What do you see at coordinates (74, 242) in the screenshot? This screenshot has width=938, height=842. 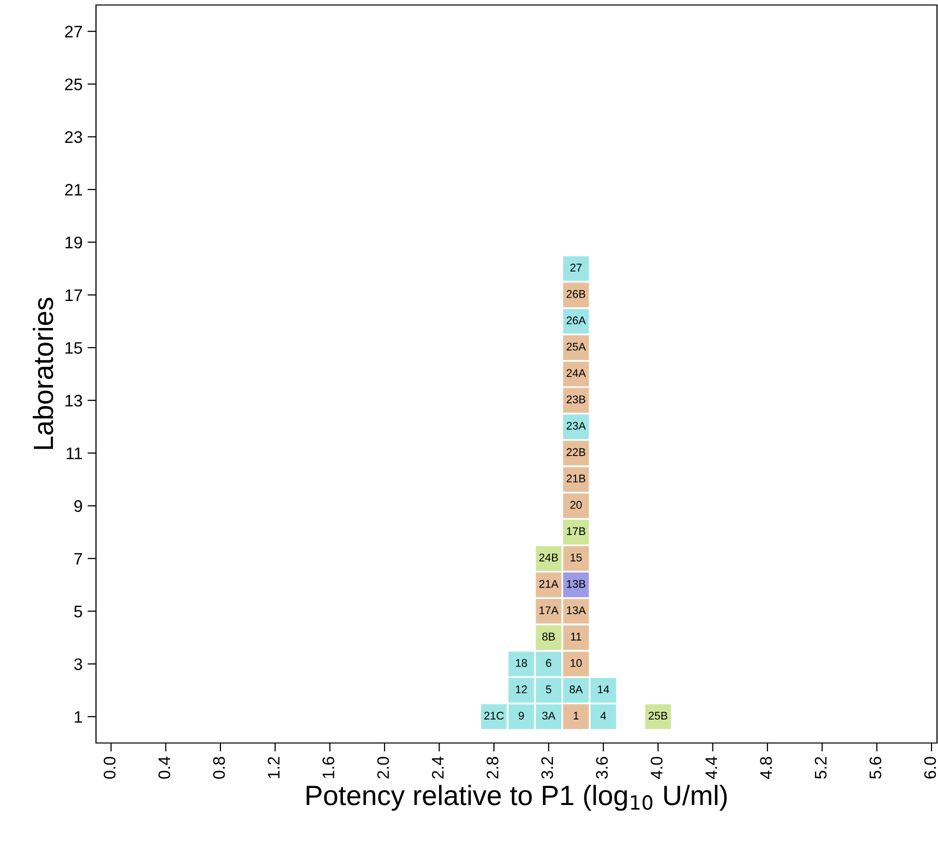 I see `y-tick-label: 19` at bounding box center [74, 242].